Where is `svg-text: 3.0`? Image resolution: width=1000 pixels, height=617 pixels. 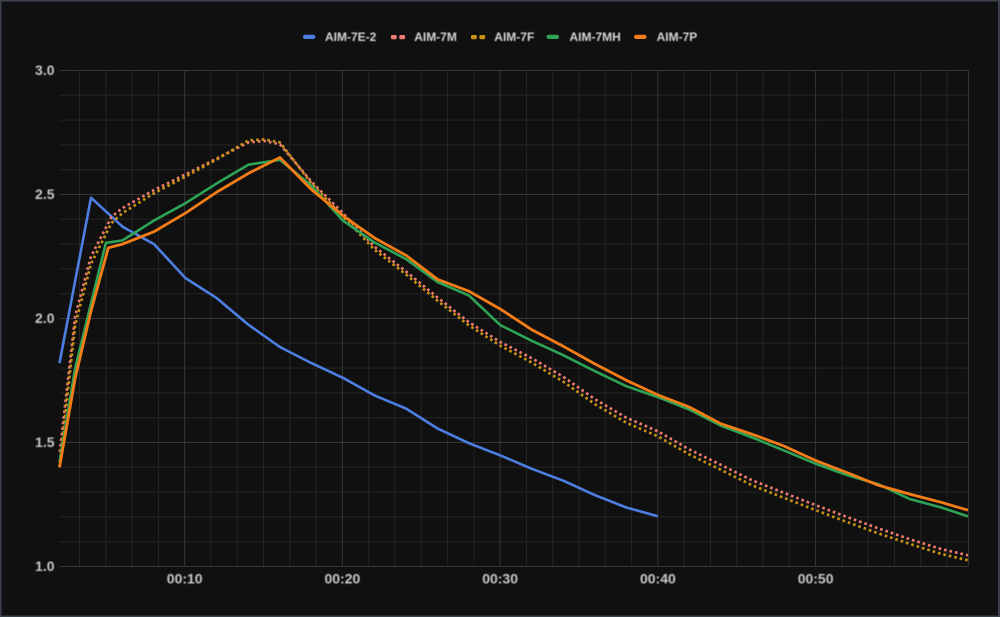
svg-text: 3.0 is located at coordinates (45, 70).